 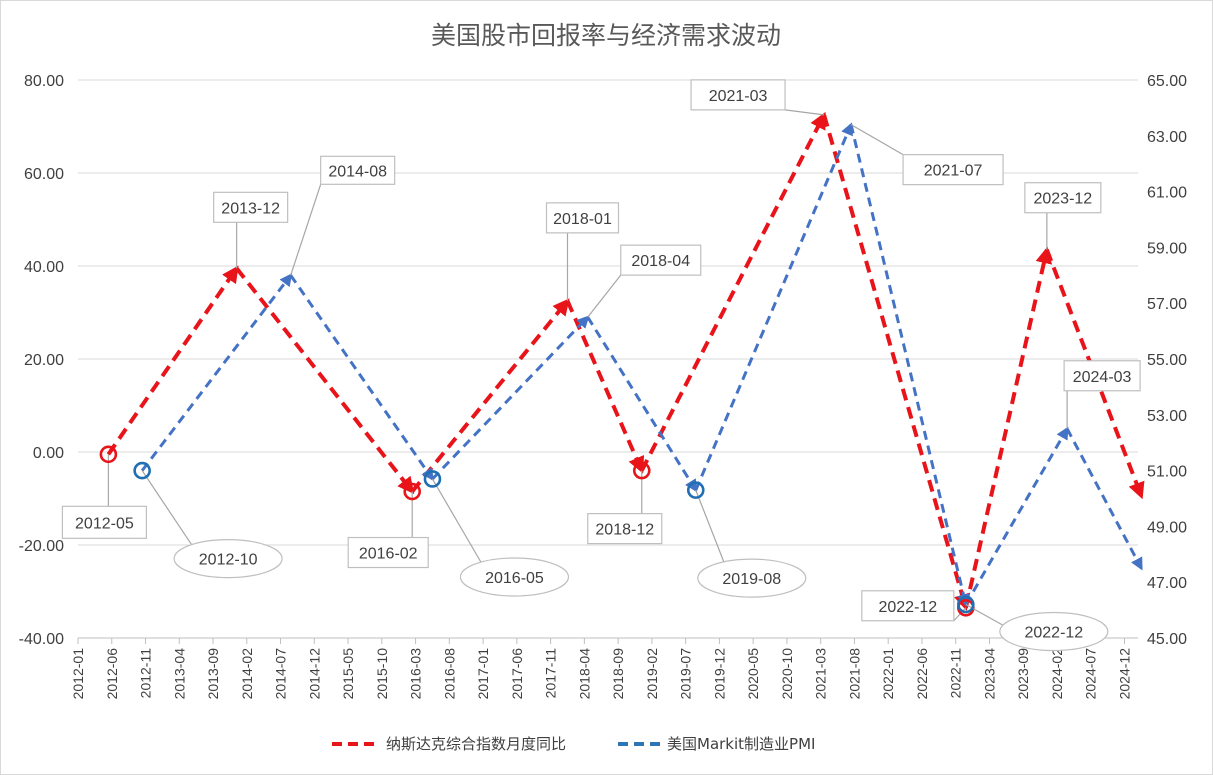 What do you see at coordinates (787, 674) in the screenshot?
I see `x-tick-label: 2020-10` at bounding box center [787, 674].